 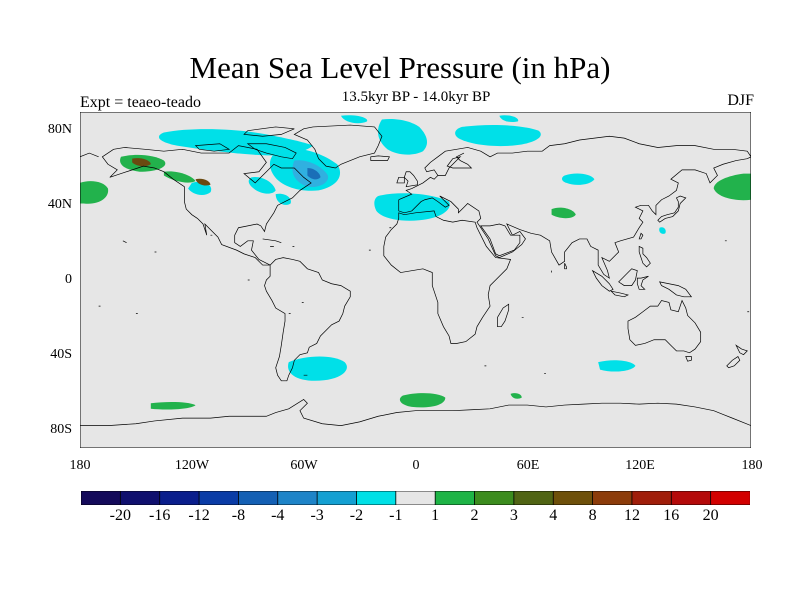 I want to click on colorbar-label: -3, so click(x=317, y=515).